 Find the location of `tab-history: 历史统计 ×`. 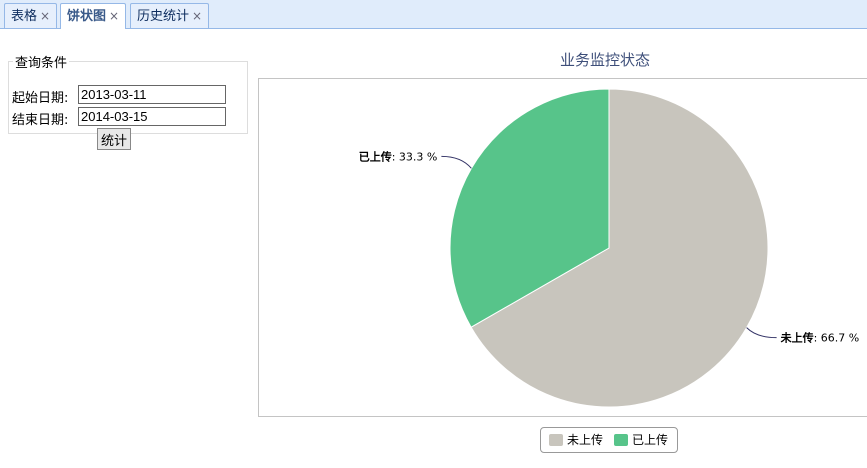

tab-history: 历史统计 × is located at coordinates (170, 15).